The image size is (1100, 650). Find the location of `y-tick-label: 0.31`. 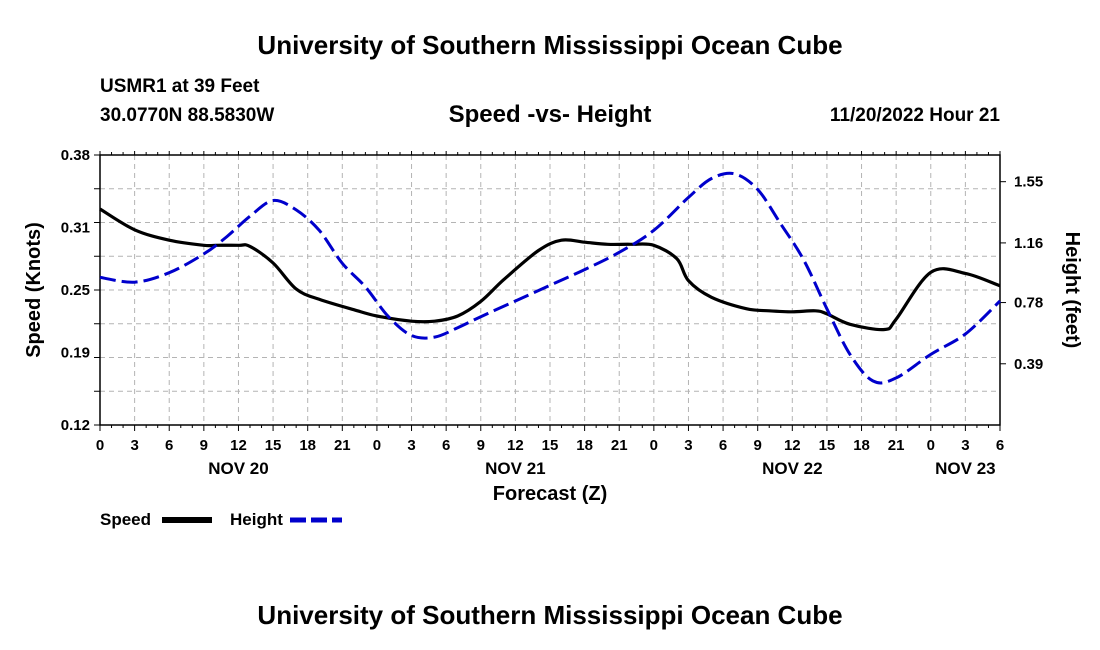

y-tick-label: 0.31 is located at coordinates (75, 228).